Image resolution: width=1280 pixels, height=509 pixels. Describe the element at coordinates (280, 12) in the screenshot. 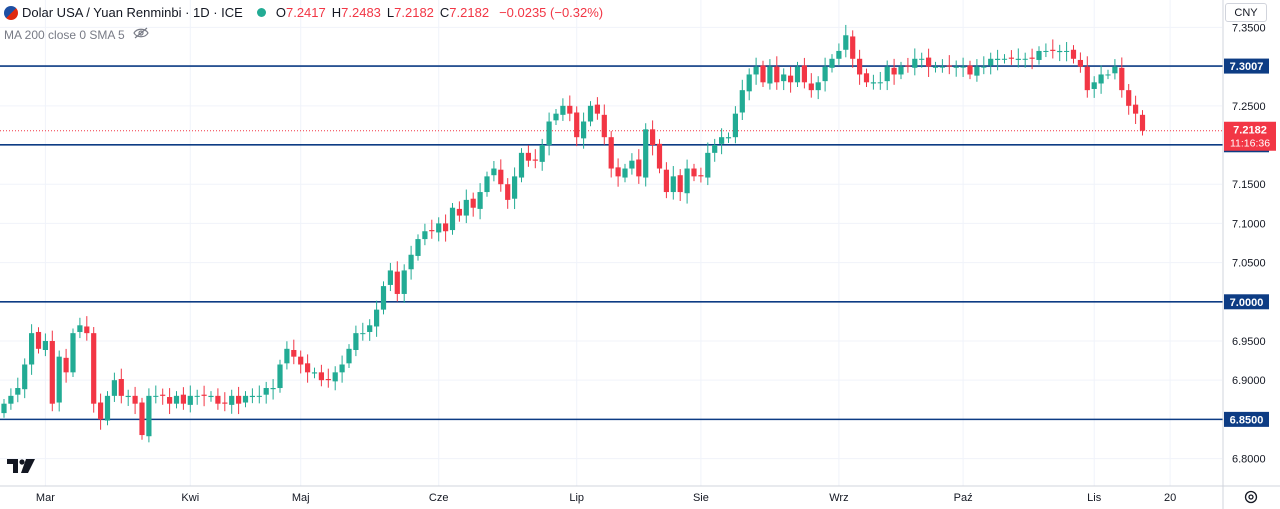

I see `open-label: O` at that location.